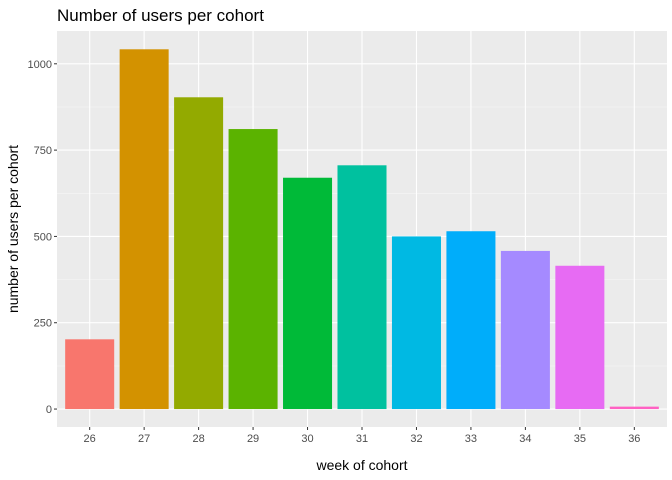 This screenshot has width=672, height=480. What do you see at coordinates (362, 439) in the screenshot?
I see `x-tick-label: 31` at bounding box center [362, 439].